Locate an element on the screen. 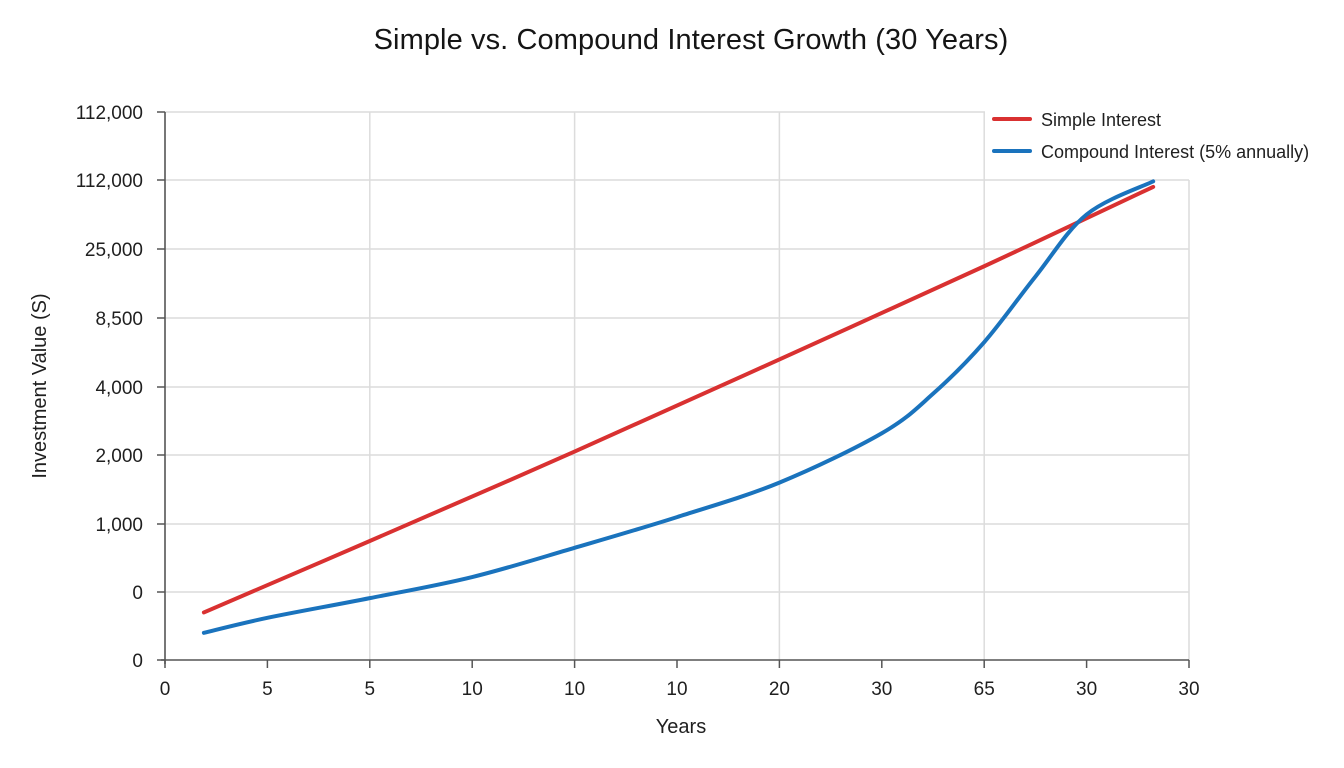  x-axis-ticks: 0 5 5 10 10 10 20 30 65 30 30 is located at coordinates (680, 680).